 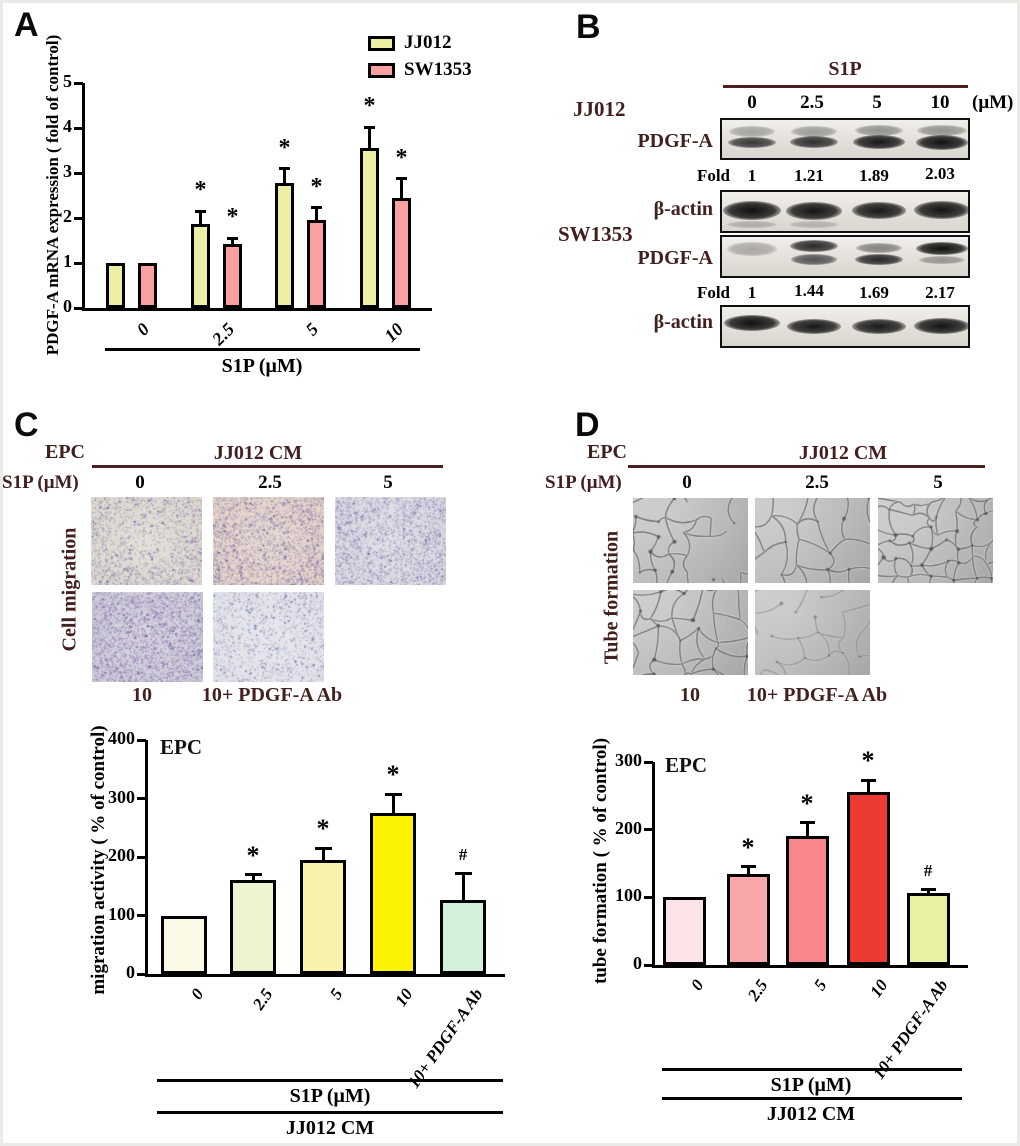 I want to click on sw1353-pdgfa-label: PDGF-A, so click(x=675, y=258).